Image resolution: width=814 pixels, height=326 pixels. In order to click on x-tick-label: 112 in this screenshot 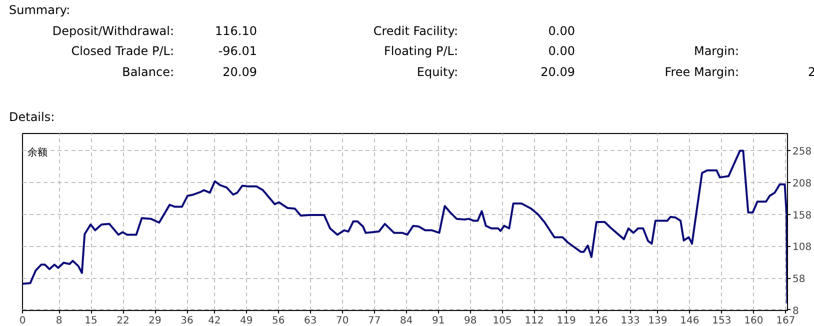, I will do `click(534, 321)`.